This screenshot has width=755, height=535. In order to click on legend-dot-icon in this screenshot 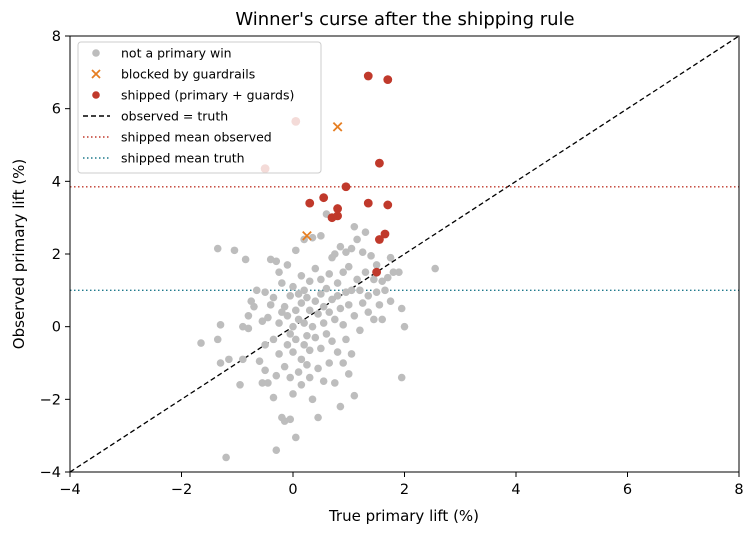, I will do `click(96, 53)`.